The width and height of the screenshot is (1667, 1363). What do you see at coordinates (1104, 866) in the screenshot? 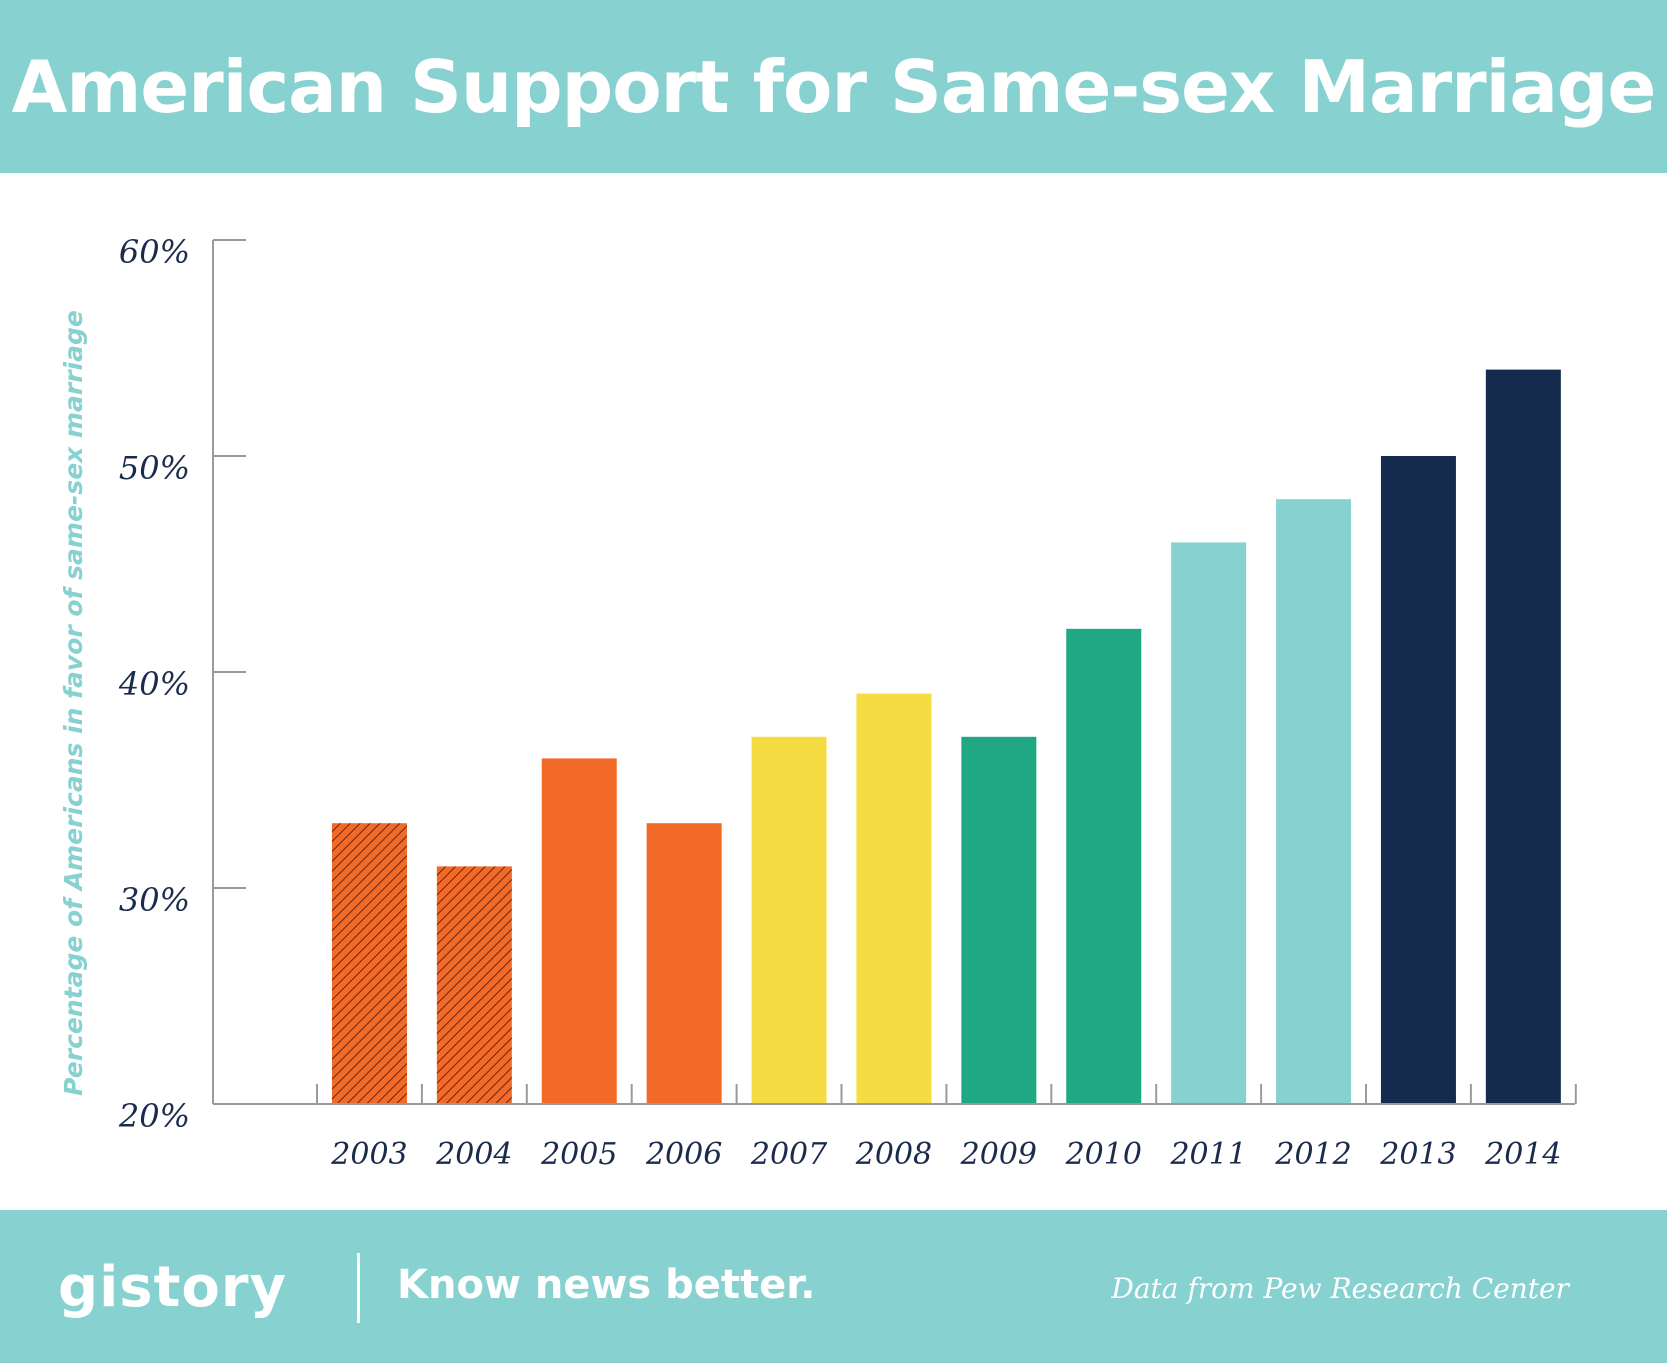
I see `bar-2010` at bounding box center [1104, 866].